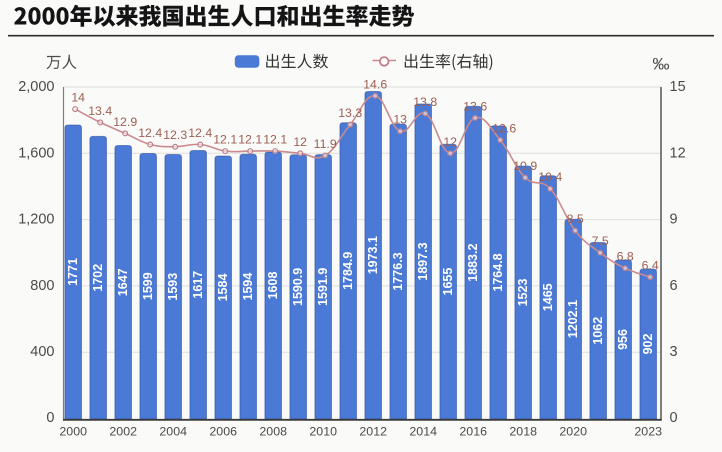 The image size is (722, 452). Describe the element at coordinates (573, 432) in the screenshot. I see `svg-text: 2020` at that location.